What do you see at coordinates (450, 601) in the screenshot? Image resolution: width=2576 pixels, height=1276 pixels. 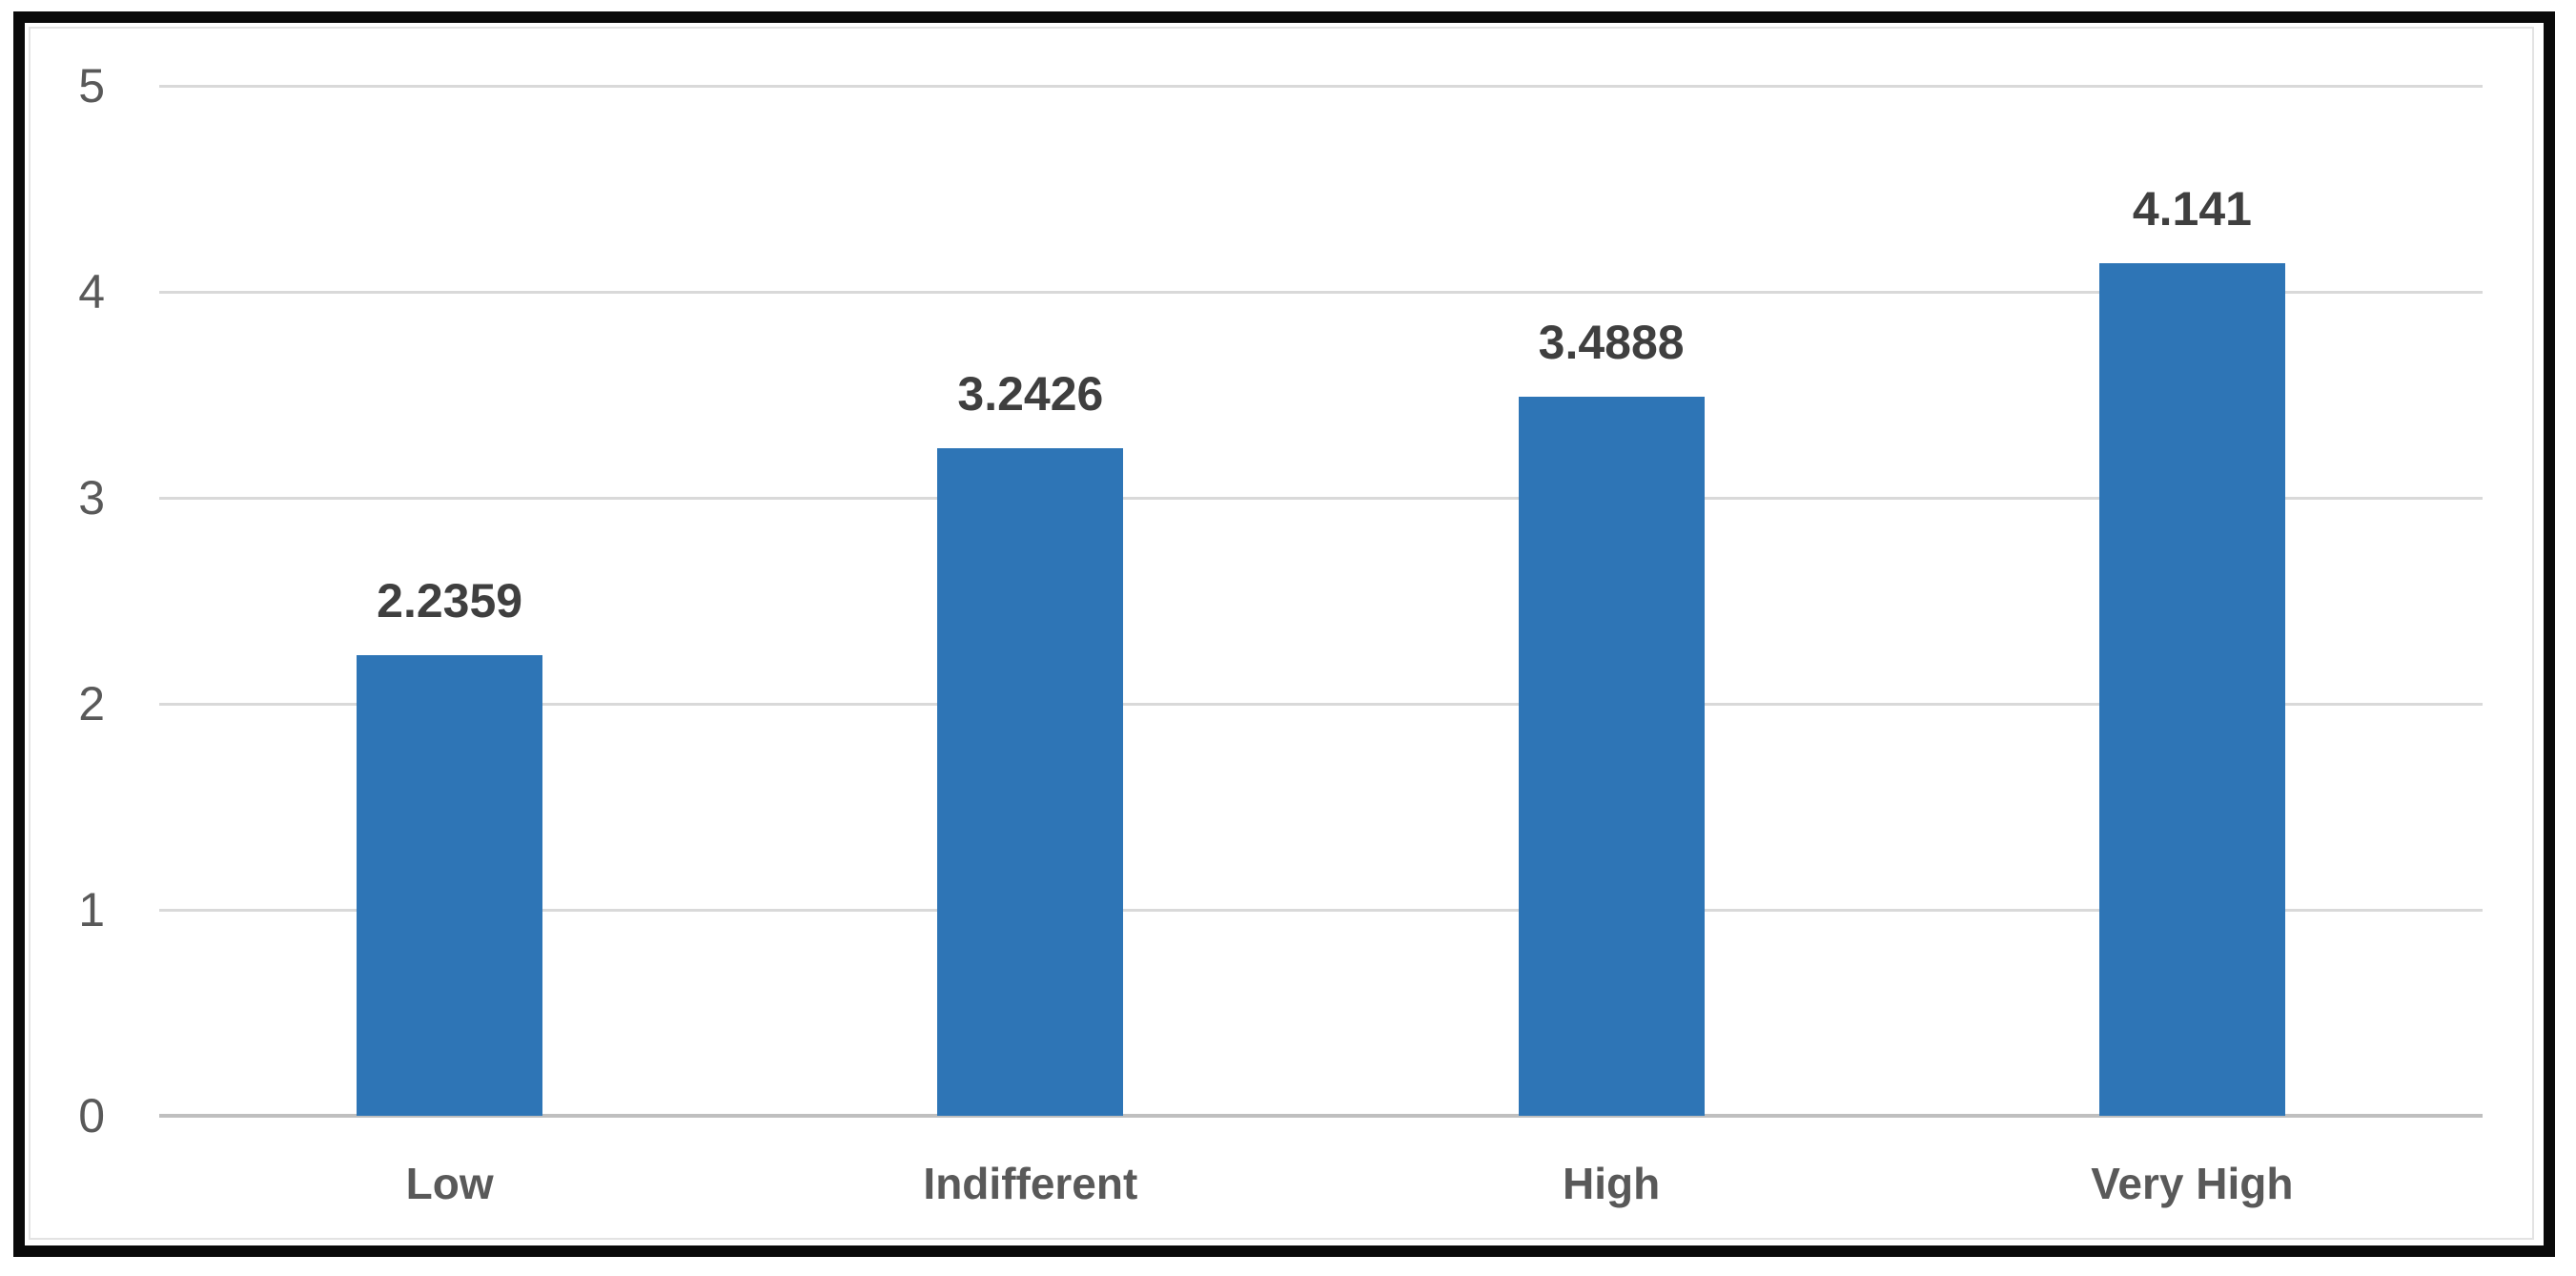 I see `bar-value-label: 2.2359` at bounding box center [450, 601].